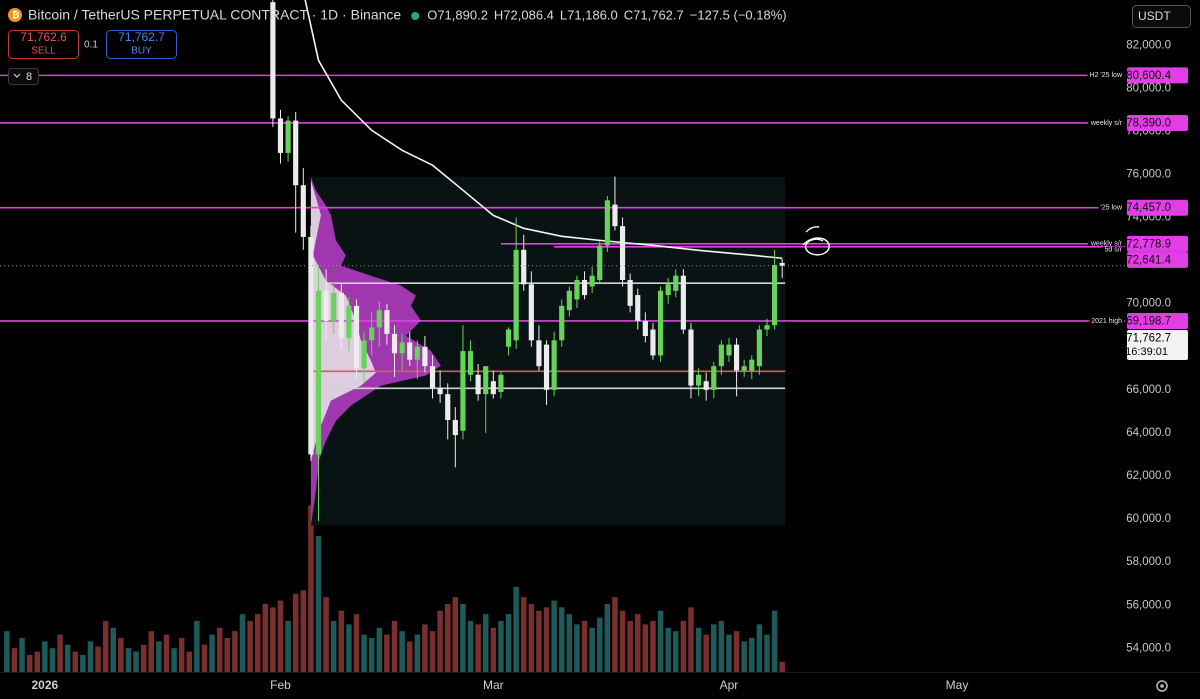 This screenshot has height=699, width=1200. I want to click on sell-button: 71,762.6 SELL, so click(43, 44).